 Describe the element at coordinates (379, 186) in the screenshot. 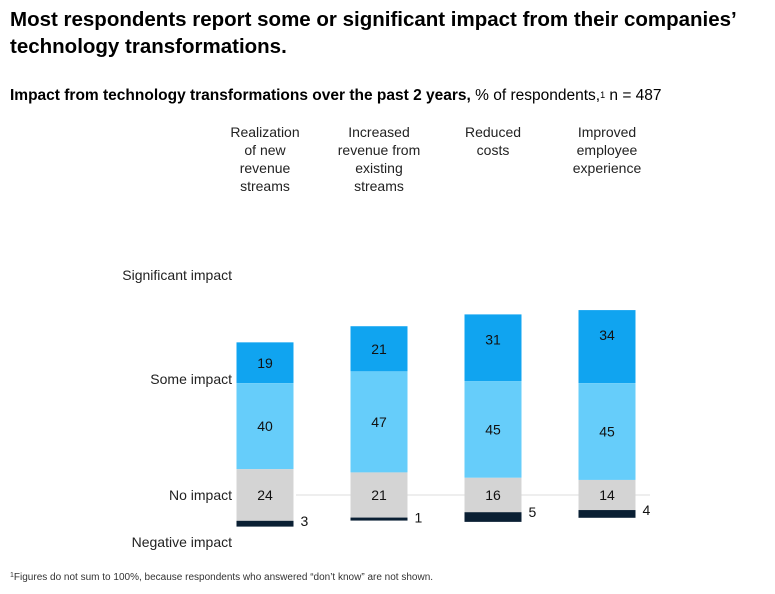

I see `category-label-2-line-4: streams` at that location.